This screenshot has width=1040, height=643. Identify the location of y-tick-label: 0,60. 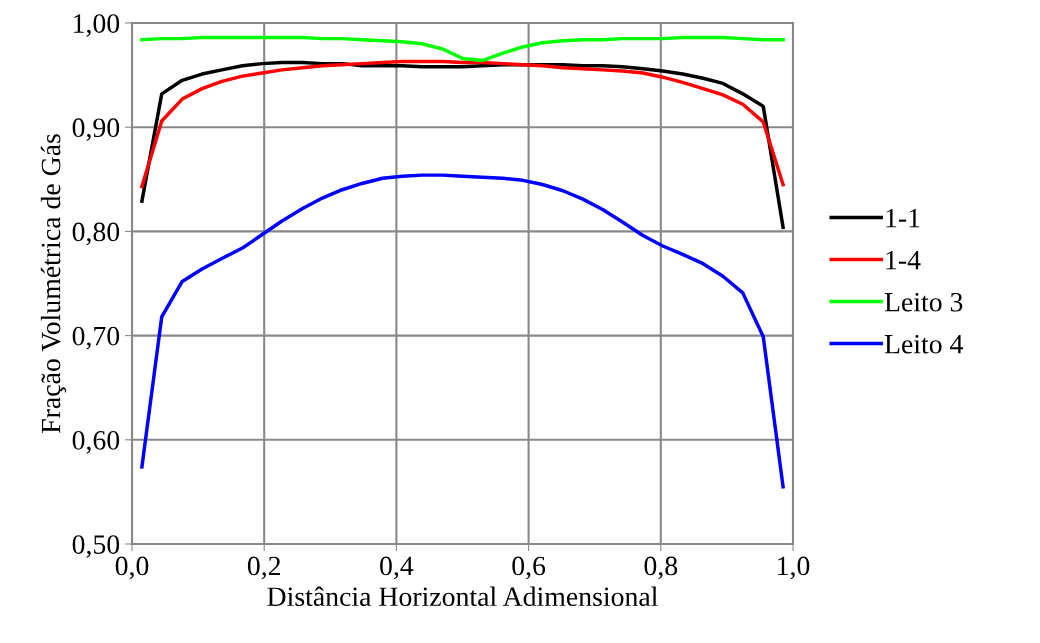
(96, 442).